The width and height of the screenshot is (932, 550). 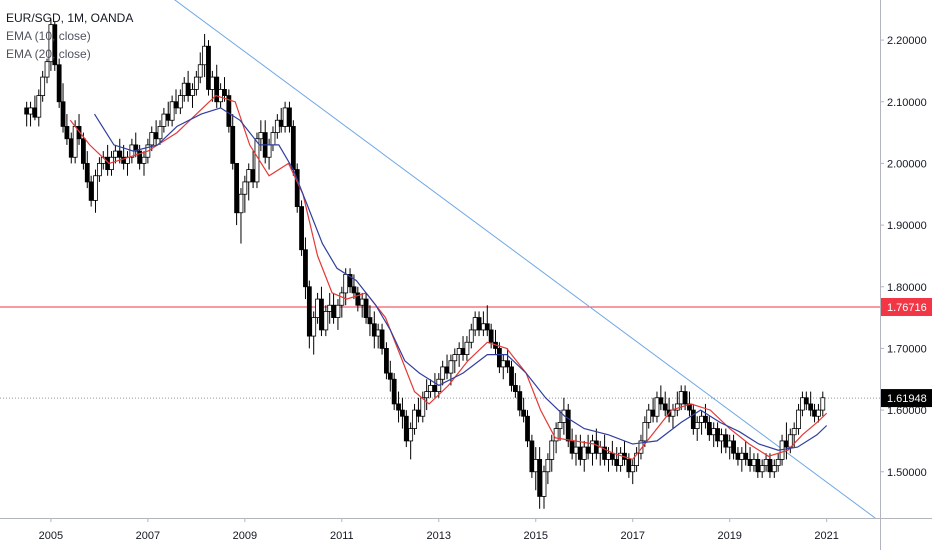 What do you see at coordinates (48, 36) in the screenshot?
I see `ema-10-legend: EMA (10, close)` at bounding box center [48, 36].